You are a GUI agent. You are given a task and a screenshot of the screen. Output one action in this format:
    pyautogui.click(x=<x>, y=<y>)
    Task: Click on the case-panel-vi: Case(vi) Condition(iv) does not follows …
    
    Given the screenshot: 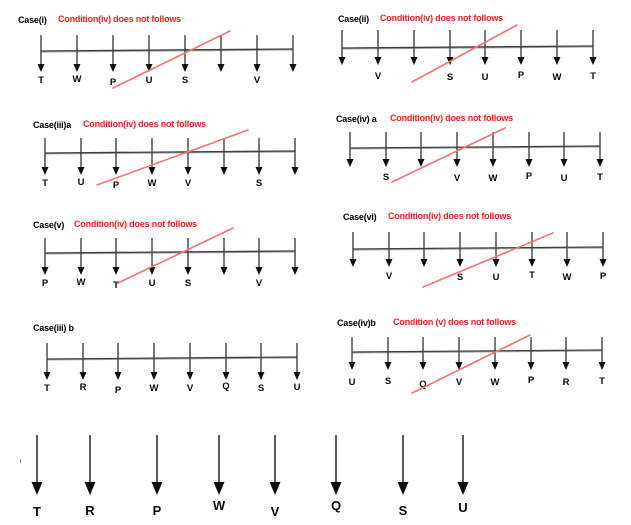 What is the action you would take?
    pyautogui.click(x=476, y=252)
    